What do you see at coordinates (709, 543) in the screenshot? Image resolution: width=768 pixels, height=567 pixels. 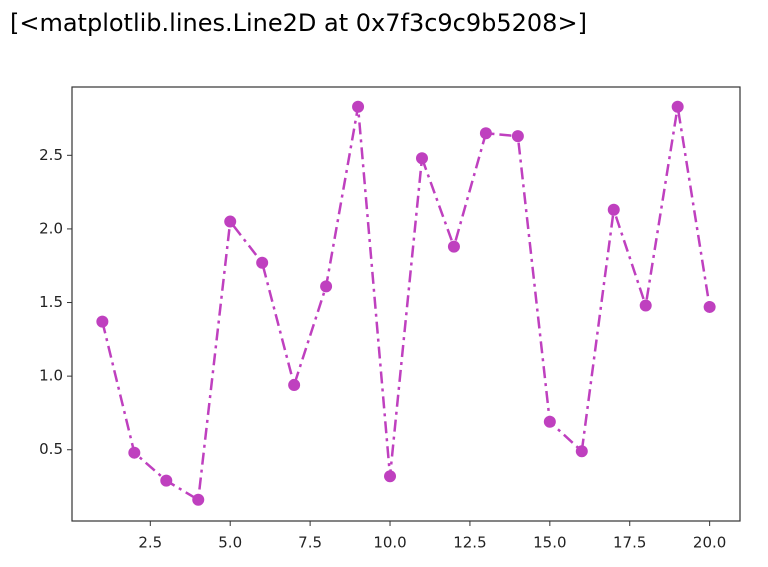 I see `x-tick-label: 20.0` at bounding box center [709, 543].